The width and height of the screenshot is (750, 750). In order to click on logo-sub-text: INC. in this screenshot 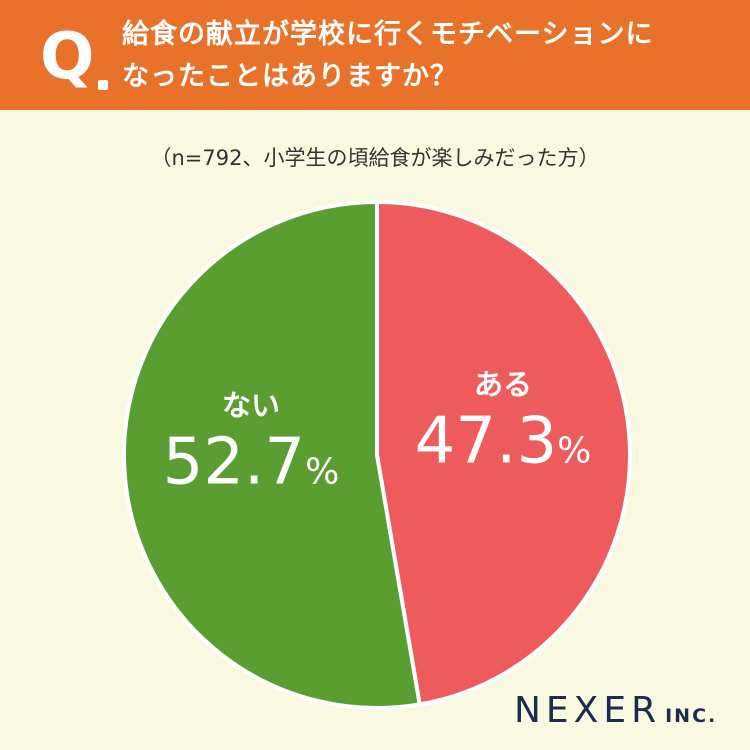, I will do `click(691, 716)`.